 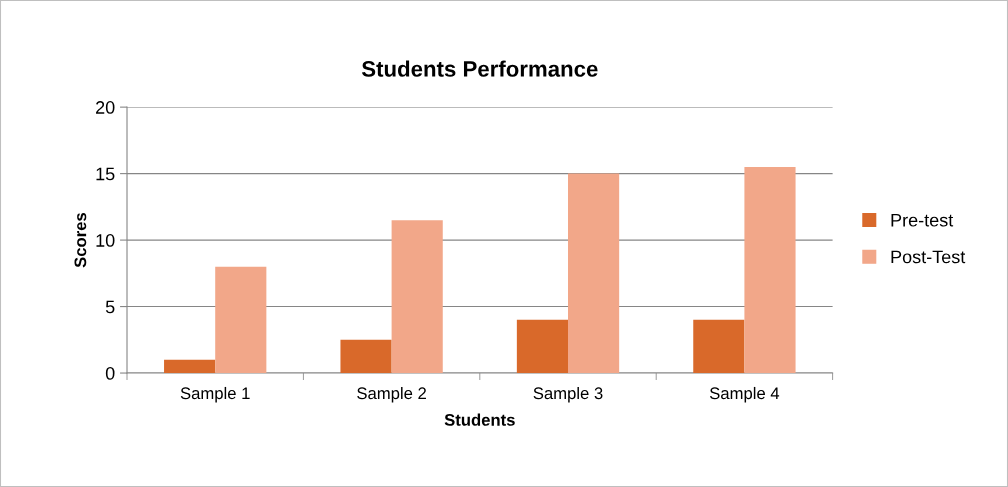 I want to click on x-tick-label: Sample 1, so click(x=215, y=394).